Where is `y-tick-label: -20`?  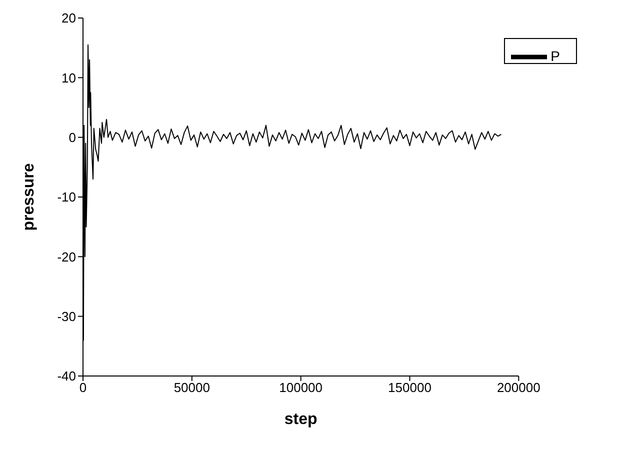 y-tick-label: -20 is located at coordinates (66, 256).